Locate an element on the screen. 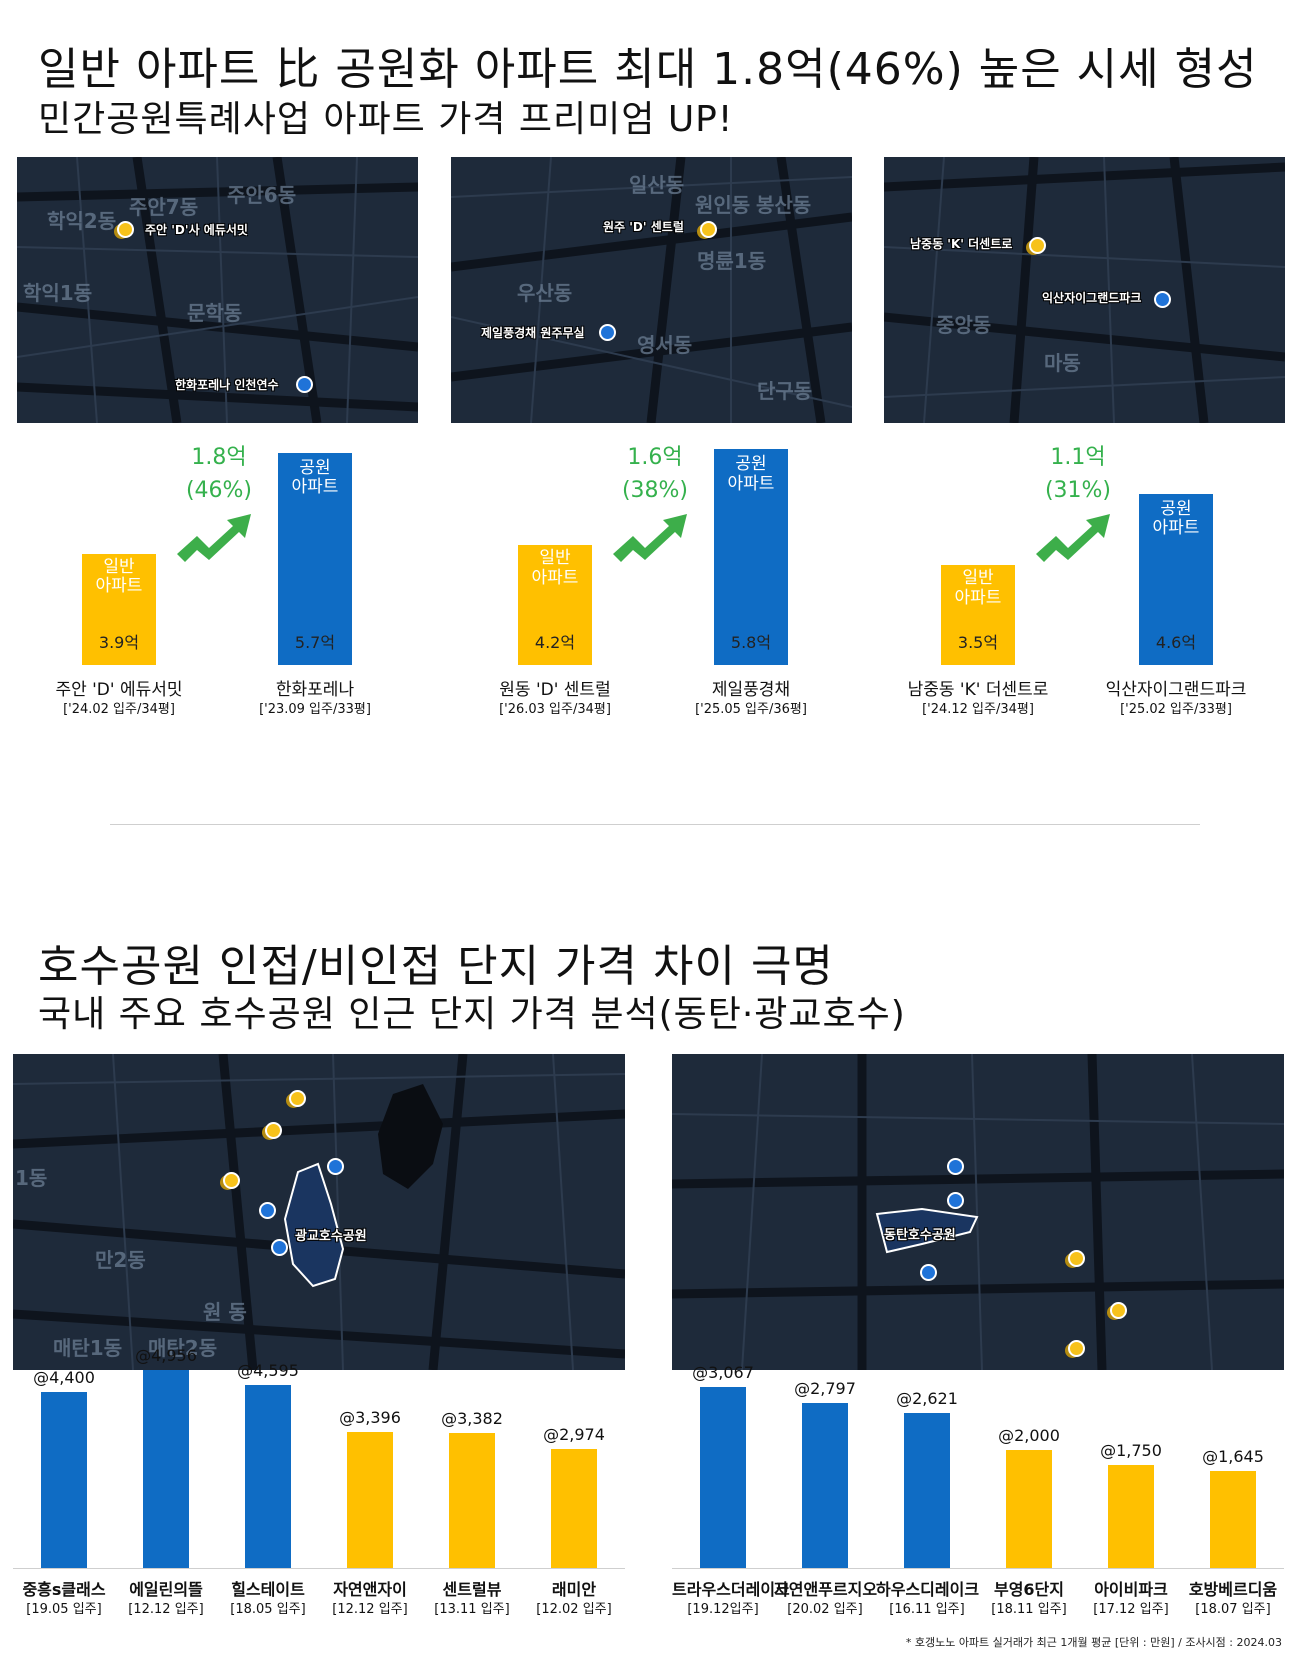 This screenshot has width=1300, height=1660. district-label: 주안6동 is located at coordinates (262, 195).